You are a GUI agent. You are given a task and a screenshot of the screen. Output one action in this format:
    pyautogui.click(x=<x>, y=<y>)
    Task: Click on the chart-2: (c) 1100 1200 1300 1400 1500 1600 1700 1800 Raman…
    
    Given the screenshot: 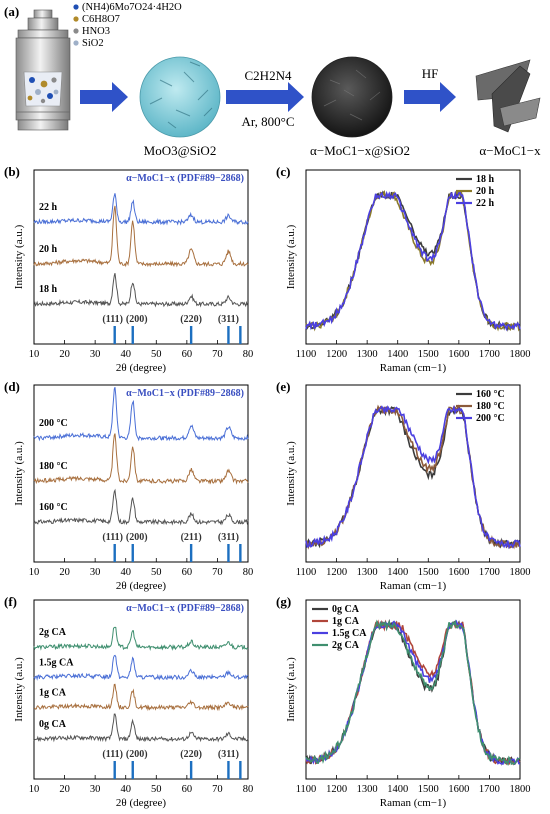 What is the action you would take?
    pyautogui.click(x=403, y=269)
    